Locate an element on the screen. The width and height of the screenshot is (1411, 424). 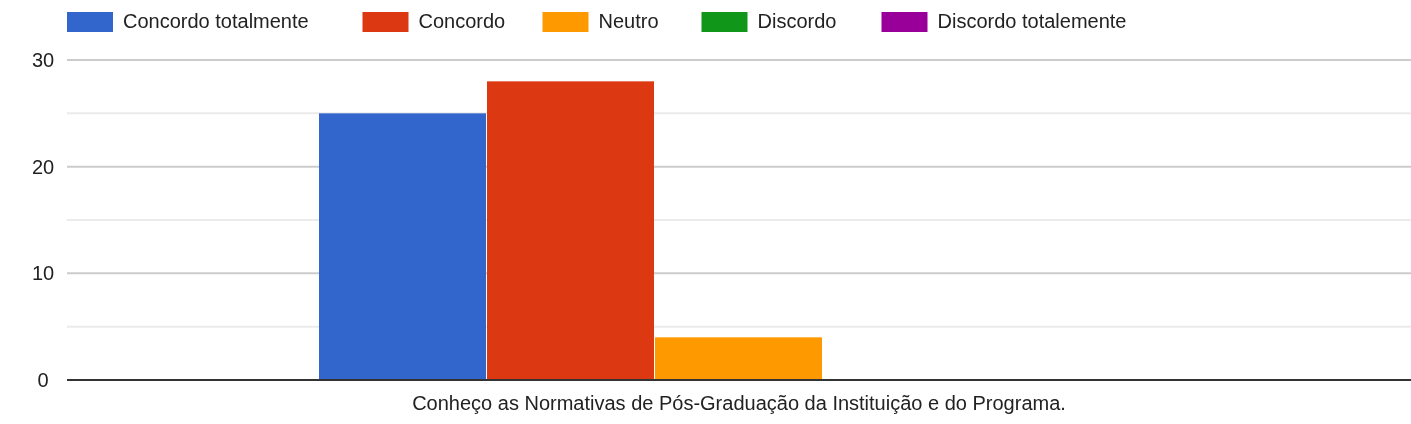
y-tick-label: 20 is located at coordinates (43, 166).